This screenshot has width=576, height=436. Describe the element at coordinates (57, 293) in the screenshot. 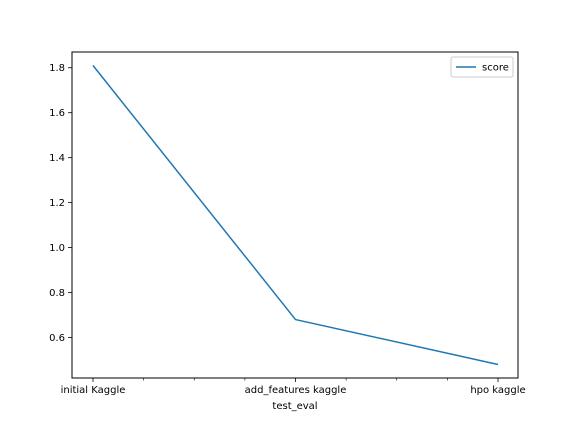

I see `y-tick-label: 0.8` at that location.